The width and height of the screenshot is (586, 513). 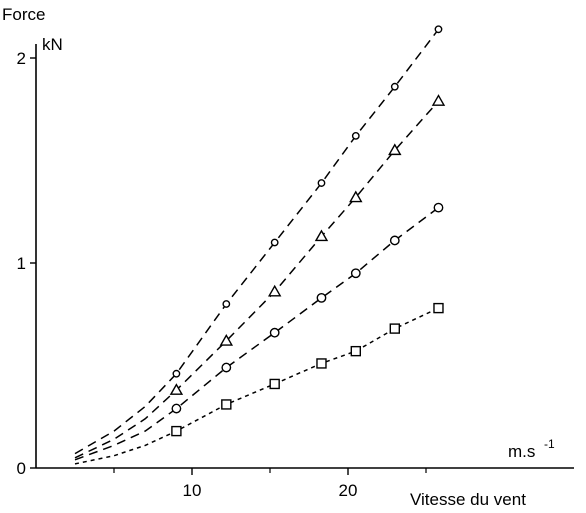 What do you see at coordinates (192, 490) in the screenshot?
I see `x-tick-label: 10` at bounding box center [192, 490].